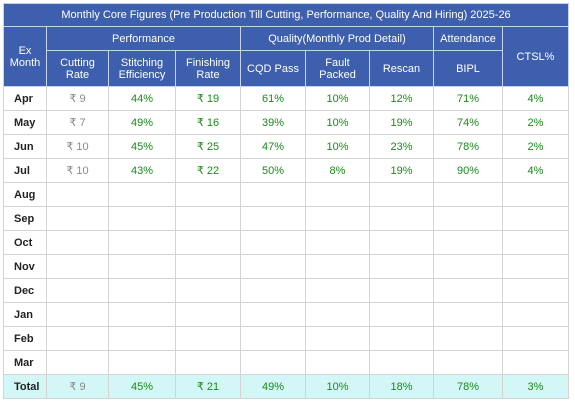  I want to click on value-cell: 23%, so click(401, 146).